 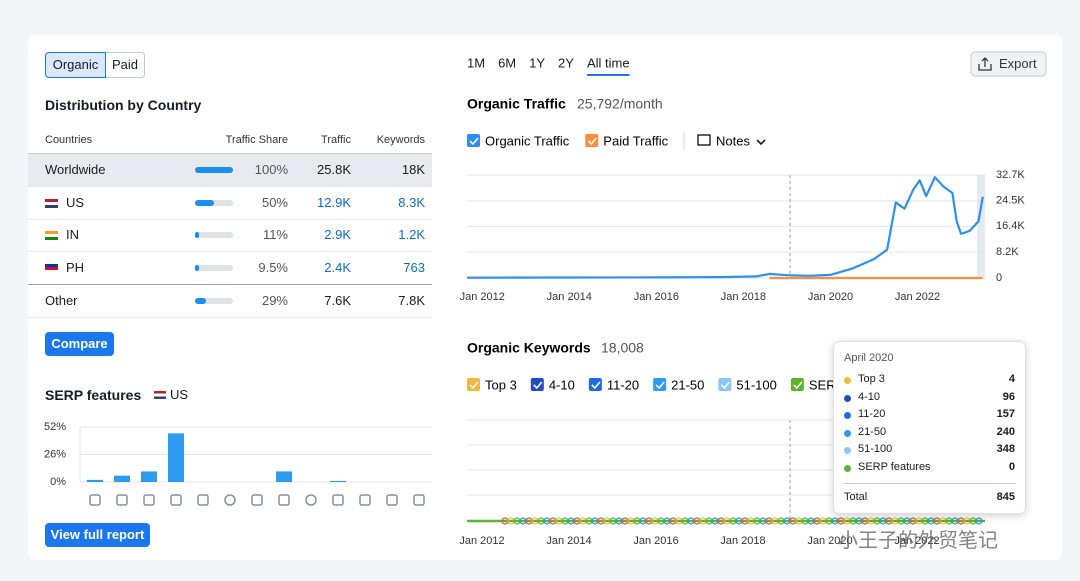 I want to click on tab: Paid, so click(x=125, y=65).